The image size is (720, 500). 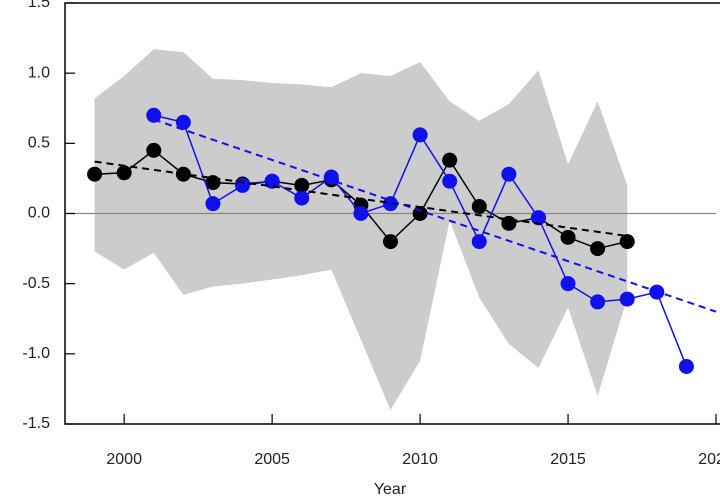 I want to click on y-tick-label: -0.5, so click(x=36, y=283).